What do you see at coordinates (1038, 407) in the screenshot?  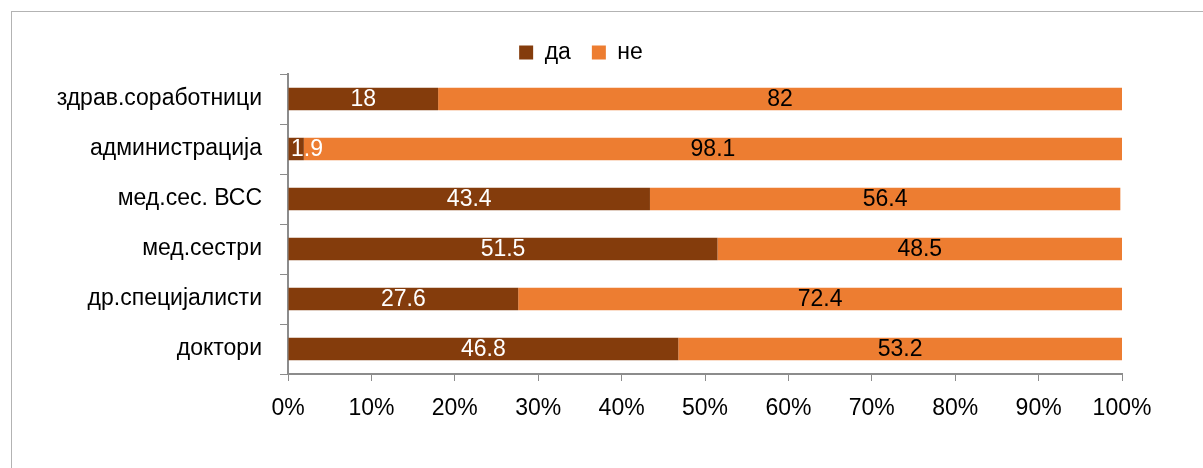 I see `x-tick-label: 90%` at bounding box center [1038, 407].